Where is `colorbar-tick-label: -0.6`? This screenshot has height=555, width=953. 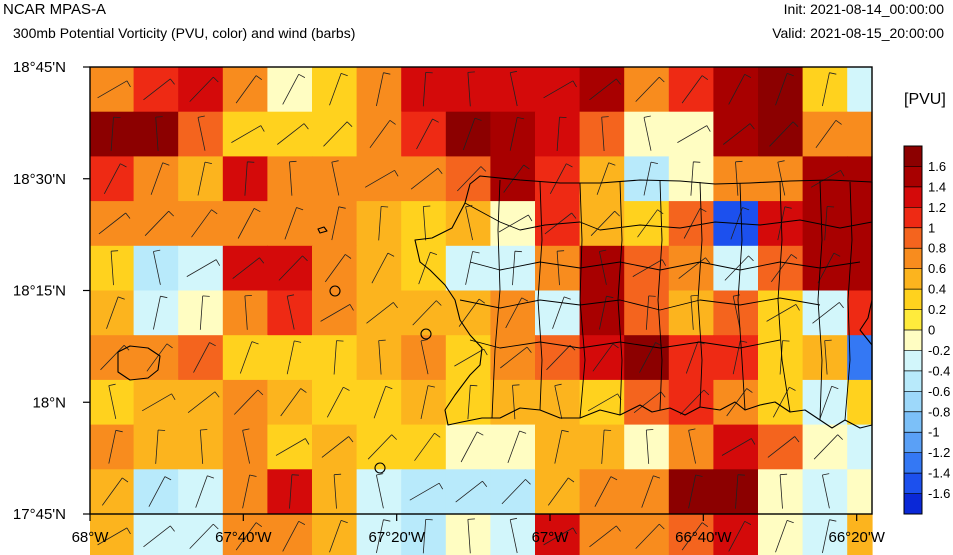
colorbar-tick-label: -0.6 is located at coordinates (939, 391).